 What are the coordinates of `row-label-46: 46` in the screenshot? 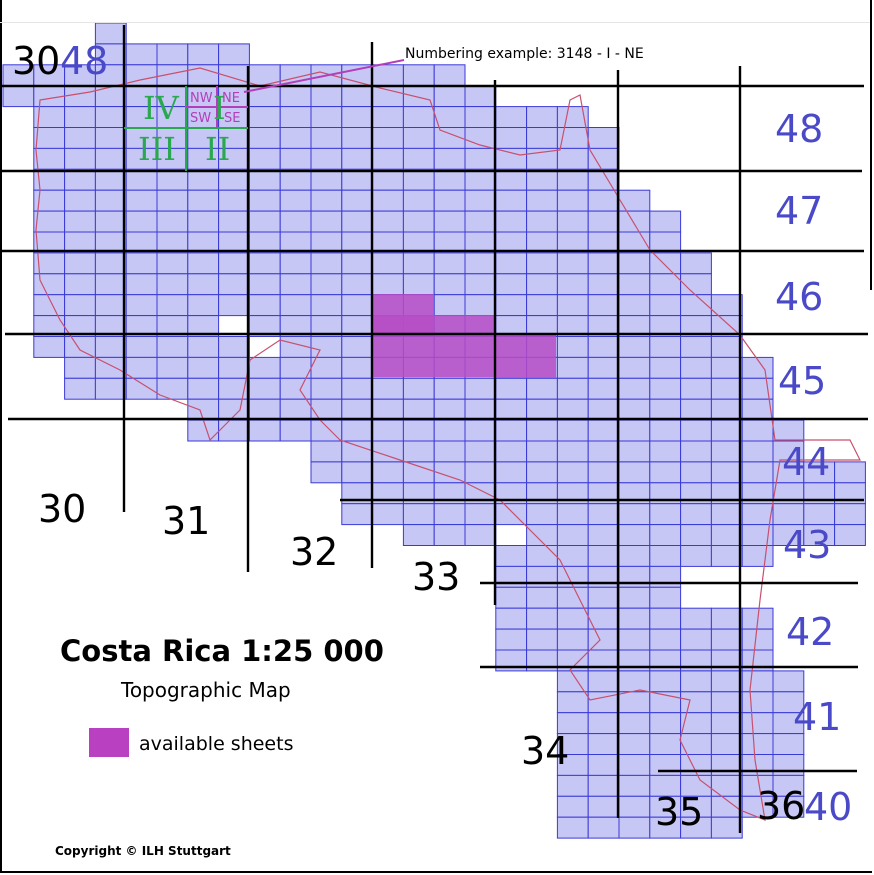 It's located at (799, 297).